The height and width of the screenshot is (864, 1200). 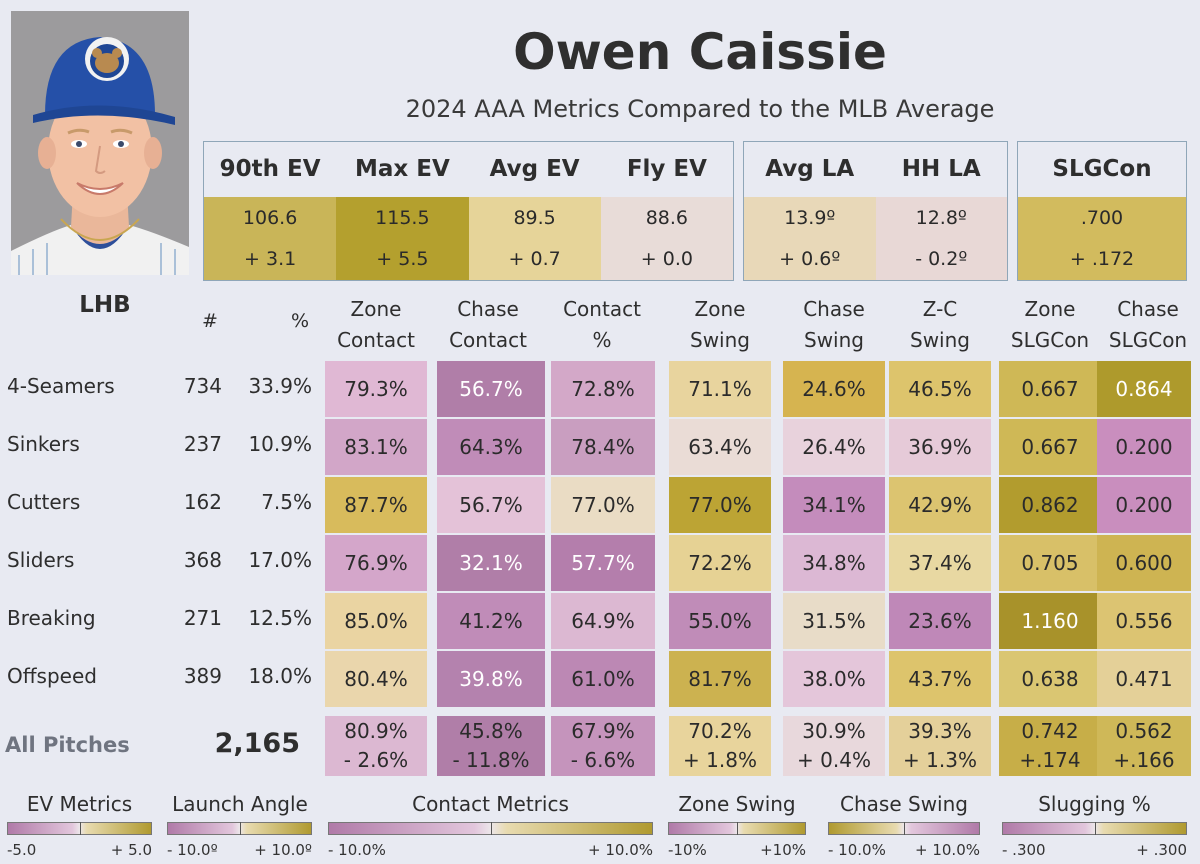 I want to click on table-cell: 72.8%, so click(x=603, y=389).